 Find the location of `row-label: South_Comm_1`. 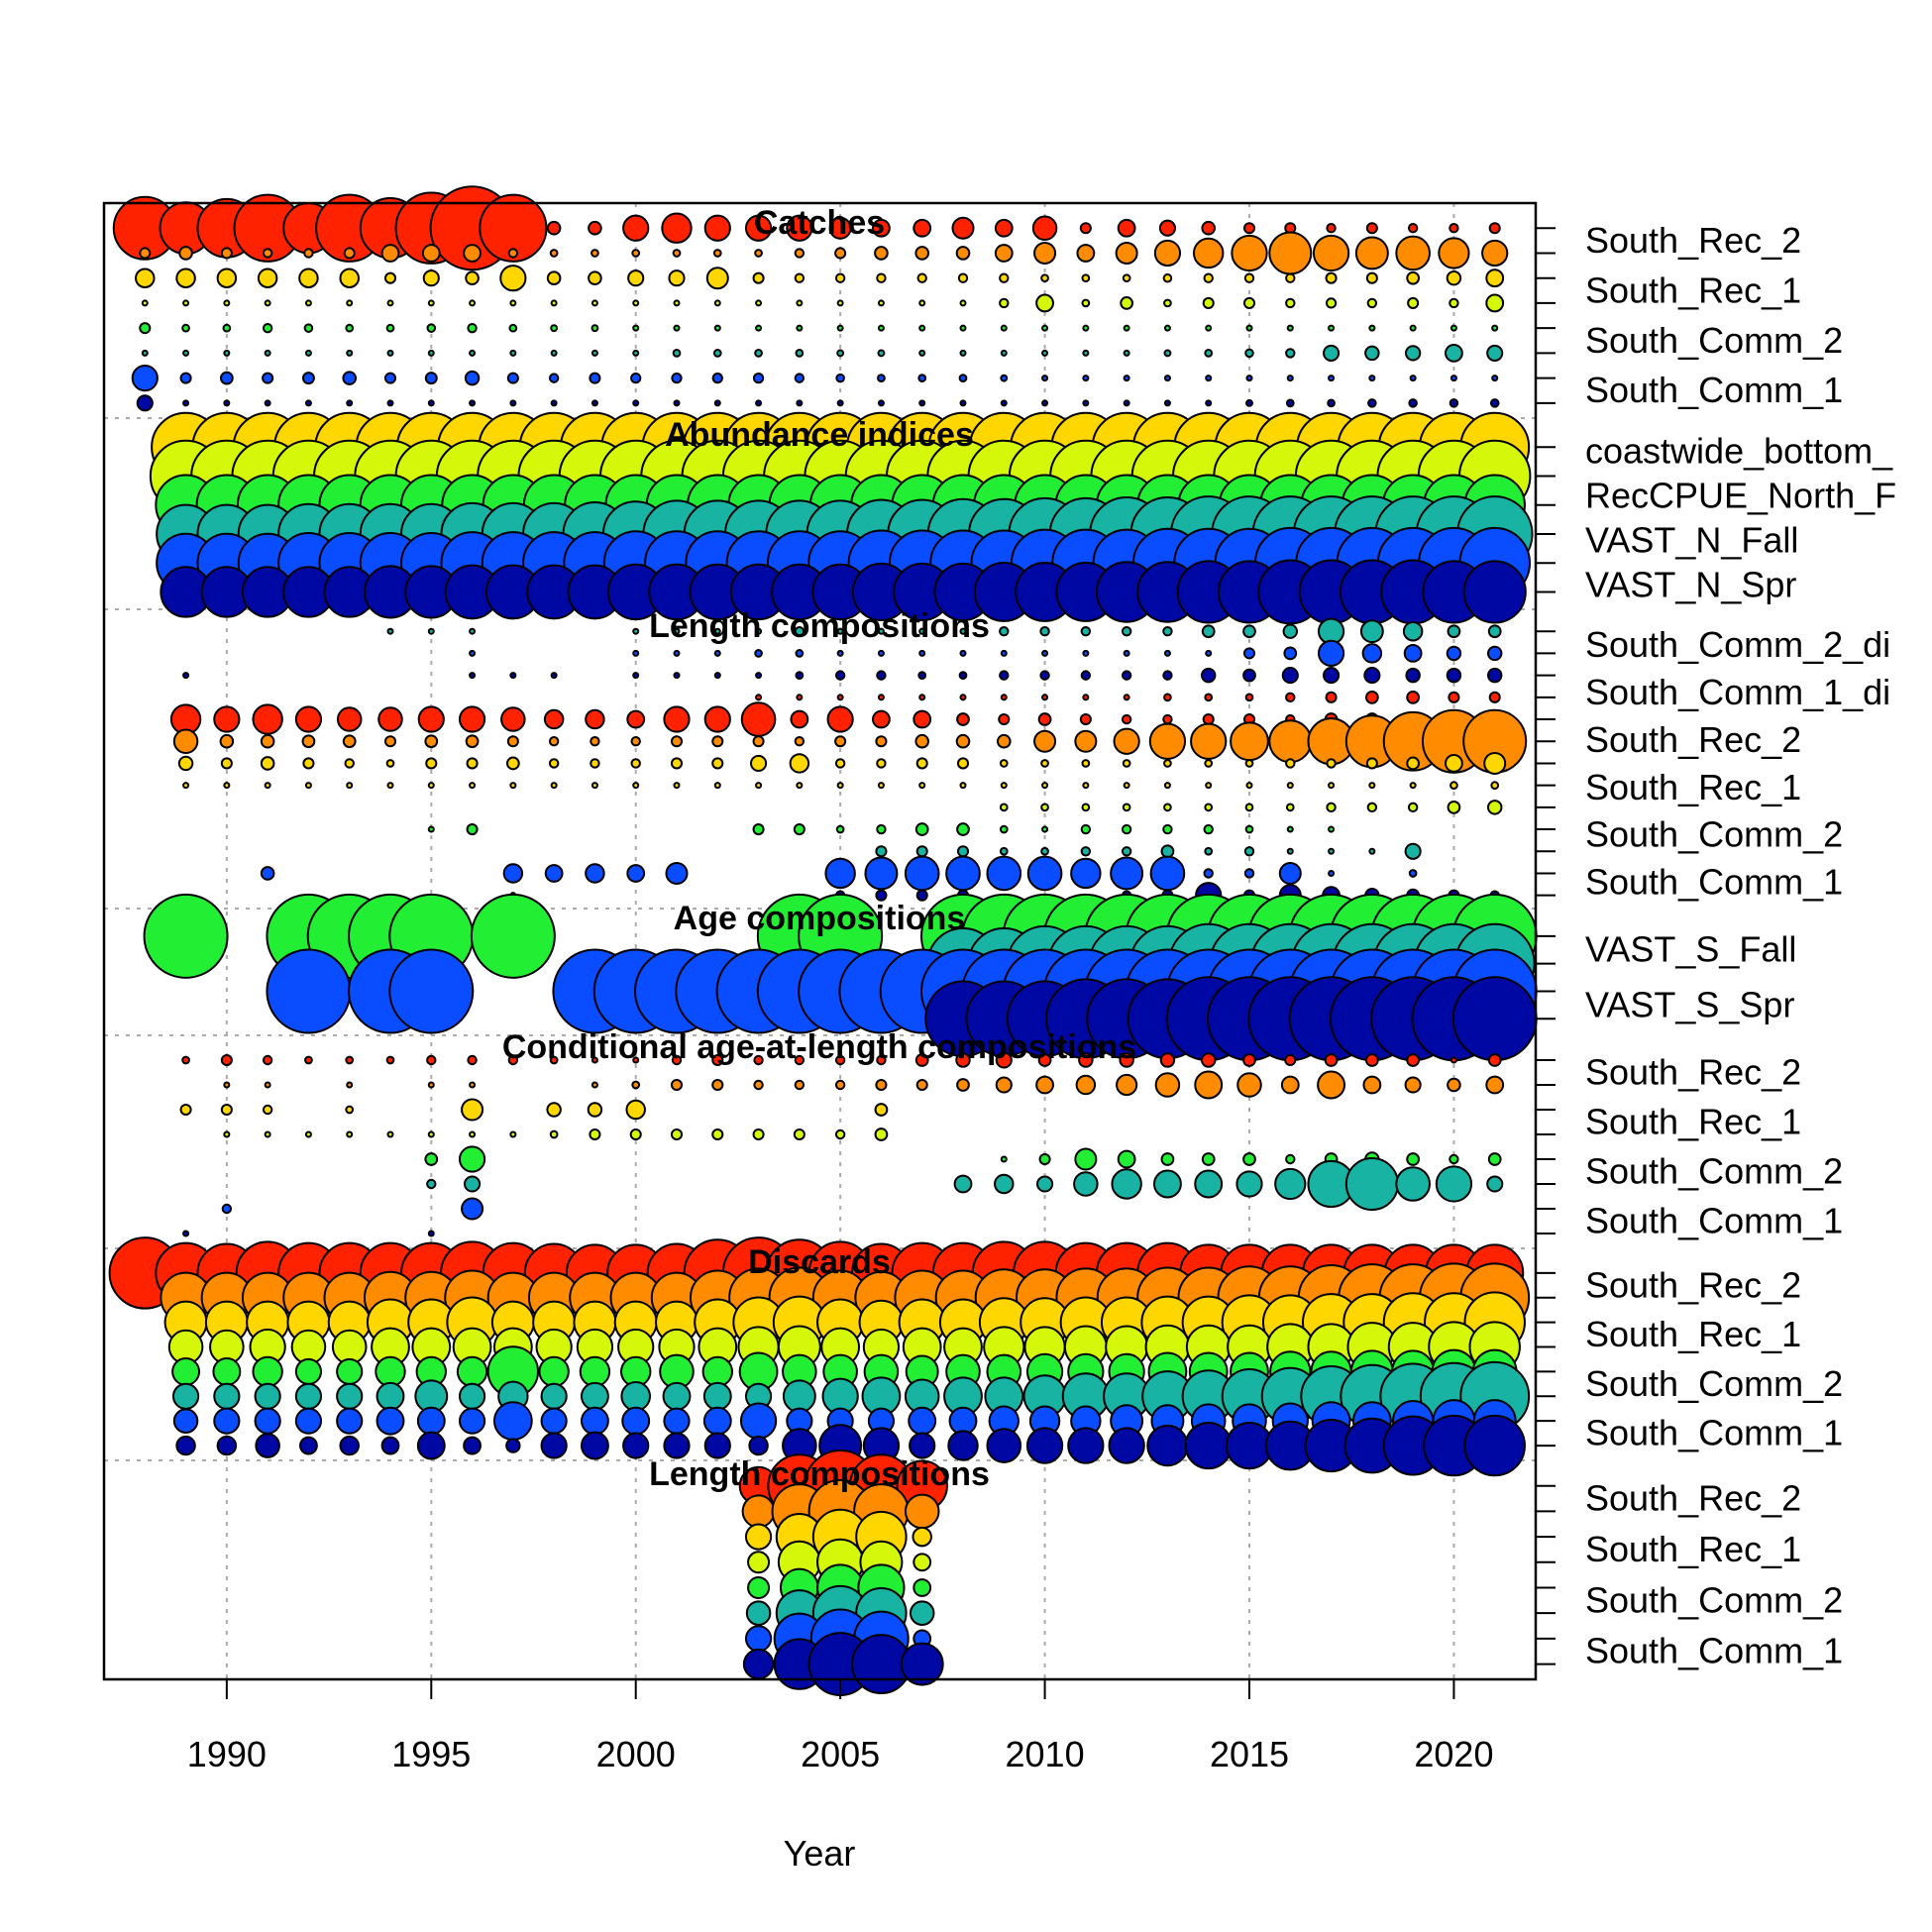

row-label: South_Comm_1 is located at coordinates (1714, 1221).